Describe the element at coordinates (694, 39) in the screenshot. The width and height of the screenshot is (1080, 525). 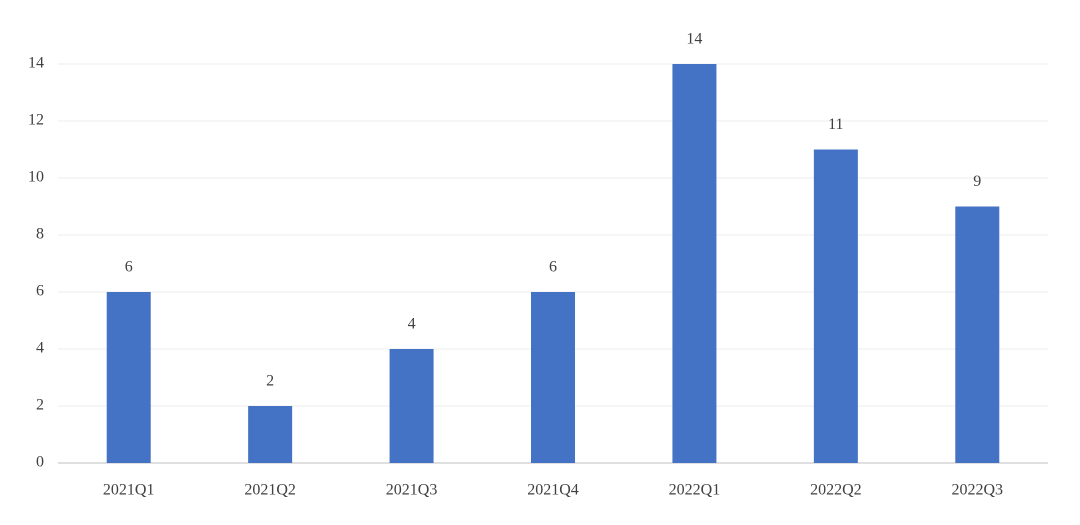
I see `data-label: 14` at that location.